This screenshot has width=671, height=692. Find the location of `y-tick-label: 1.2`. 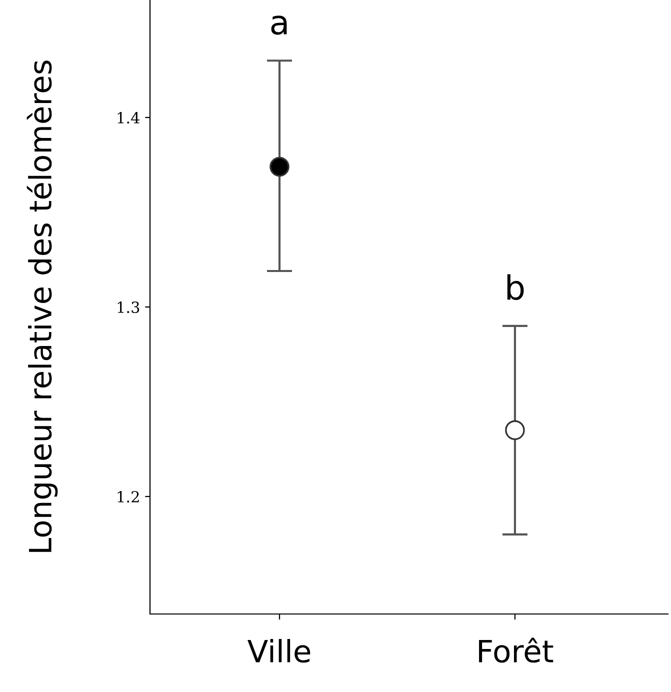

y-tick-label: 1.2 is located at coordinates (128, 496).